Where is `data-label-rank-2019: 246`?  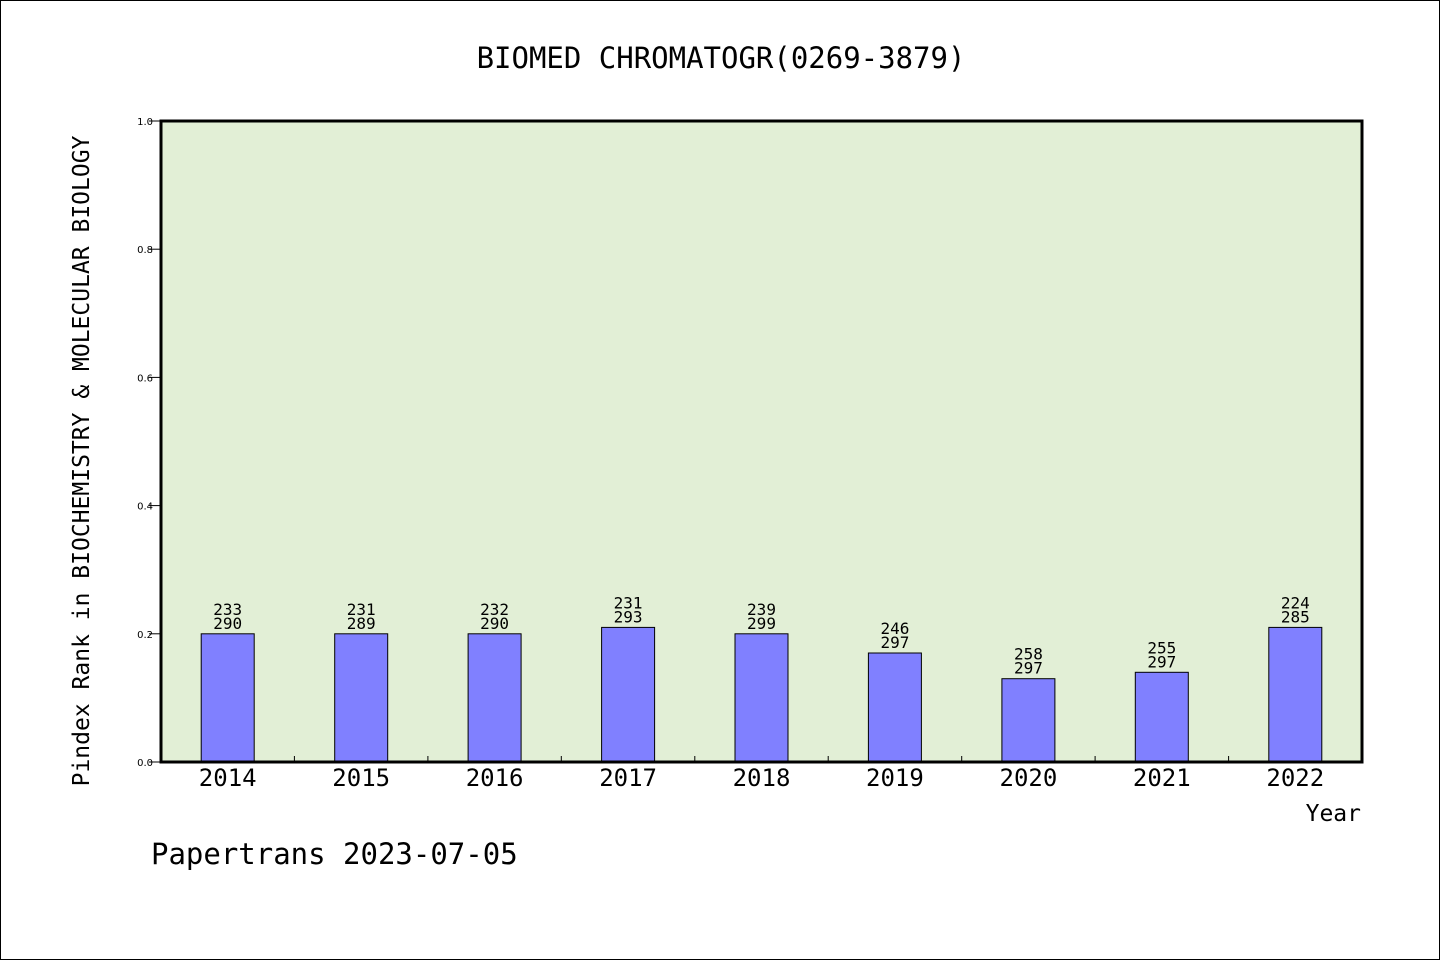 data-label-rank-2019: 246 is located at coordinates (894, 628).